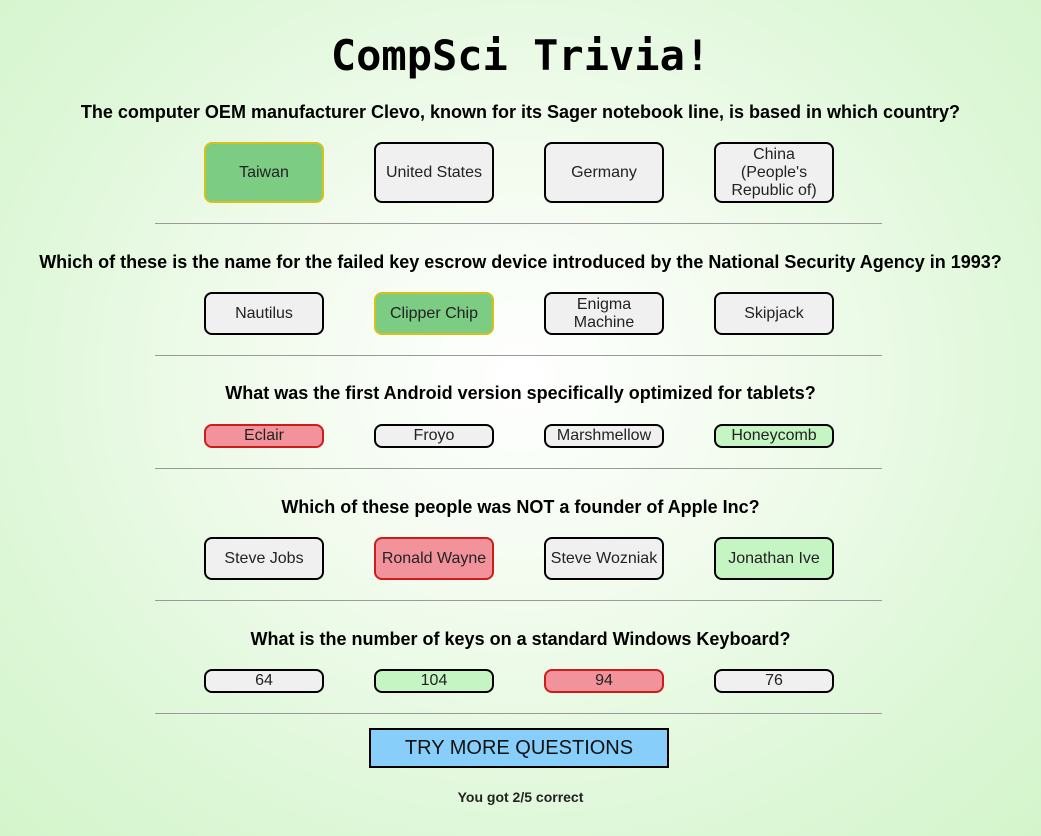 This screenshot has height=836, width=1041. I want to click on answer-button: Eclair, so click(264, 436).